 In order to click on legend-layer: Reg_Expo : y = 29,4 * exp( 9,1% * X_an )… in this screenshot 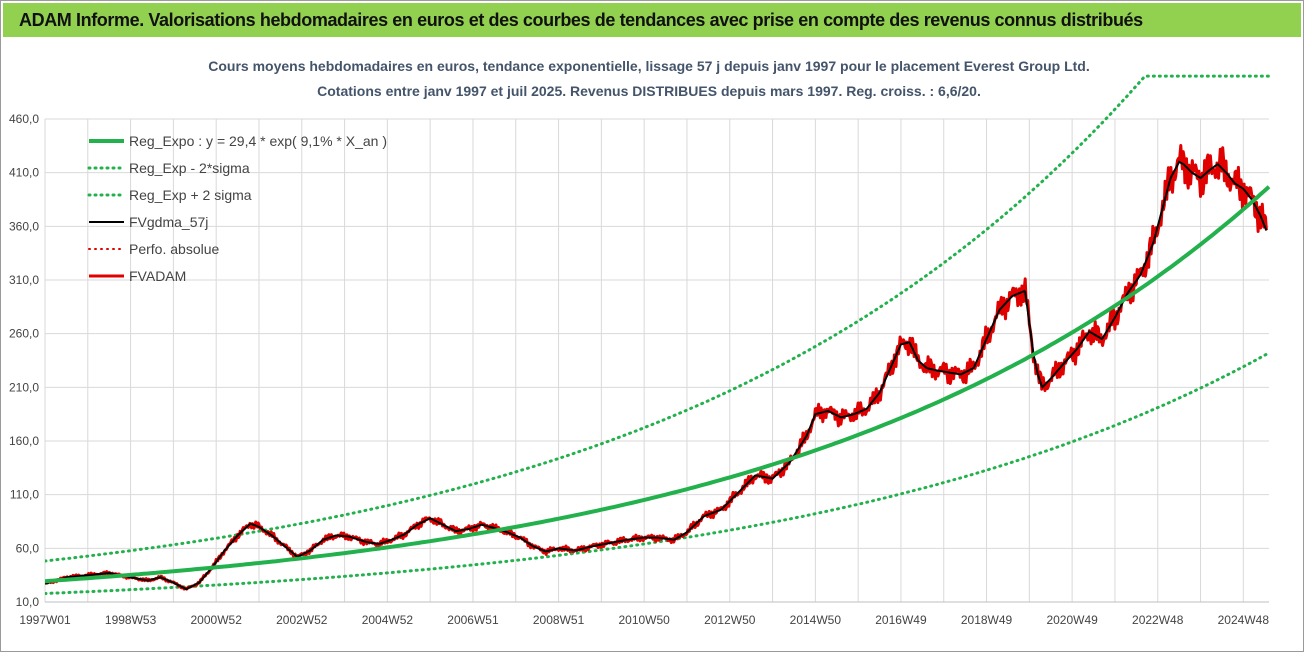, I will do `click(237, 208)`.